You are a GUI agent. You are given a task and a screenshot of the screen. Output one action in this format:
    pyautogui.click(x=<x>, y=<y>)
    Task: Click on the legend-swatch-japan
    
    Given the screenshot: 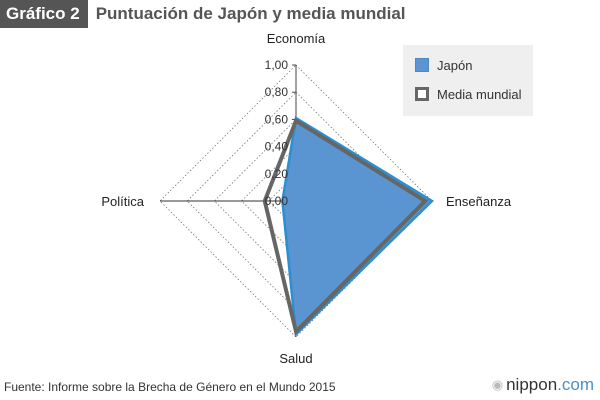 What is the action you would take?
    pyautogui.click(x=422, y=65)
    